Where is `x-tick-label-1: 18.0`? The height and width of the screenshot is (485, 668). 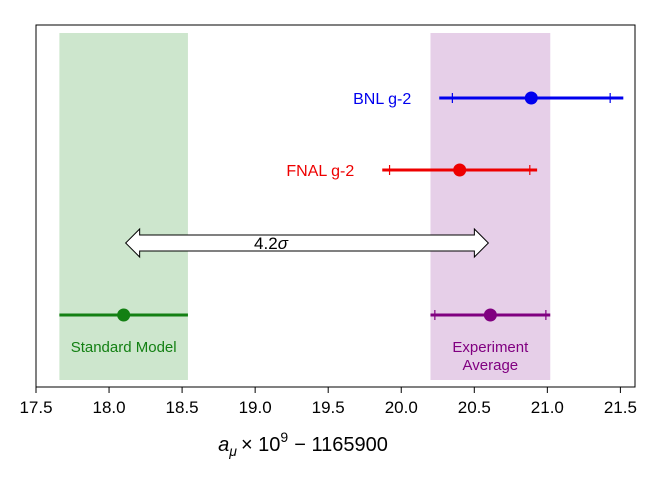 x-tick-label-1: 18.0 is located at coordinates (109, 407).